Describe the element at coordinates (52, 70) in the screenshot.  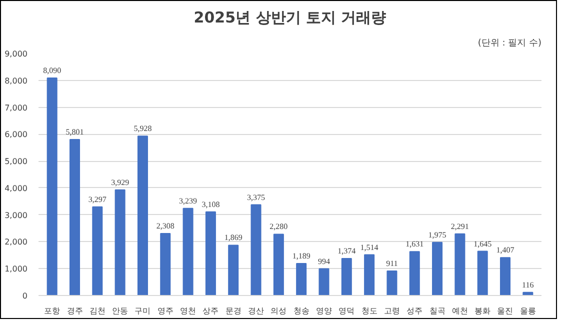
I see `data-label: 8,090` at that location.